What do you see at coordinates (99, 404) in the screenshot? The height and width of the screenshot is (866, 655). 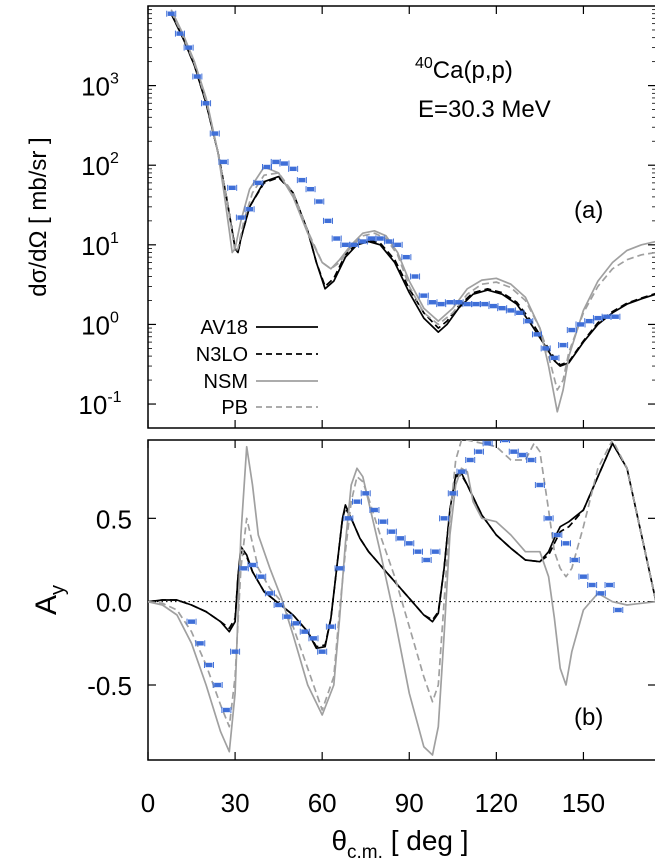 I see `panel-a-ytick-label: 10⁻¹` at bounding box center [99, 404].